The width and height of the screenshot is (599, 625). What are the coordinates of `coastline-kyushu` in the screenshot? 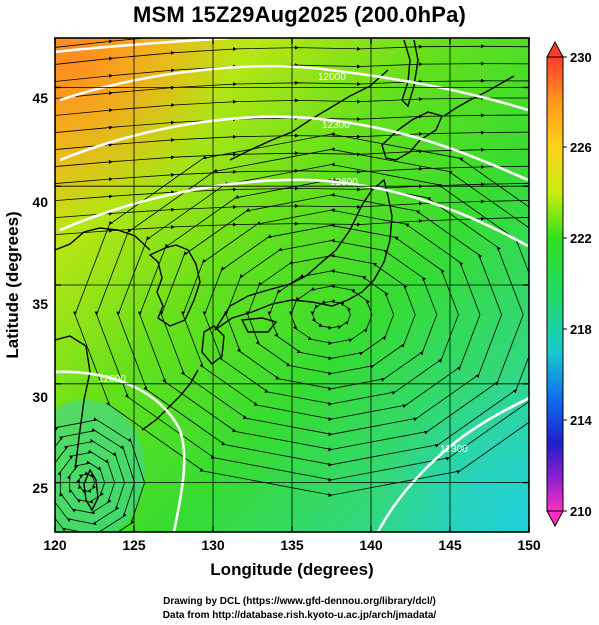 It's located at (213, 345).